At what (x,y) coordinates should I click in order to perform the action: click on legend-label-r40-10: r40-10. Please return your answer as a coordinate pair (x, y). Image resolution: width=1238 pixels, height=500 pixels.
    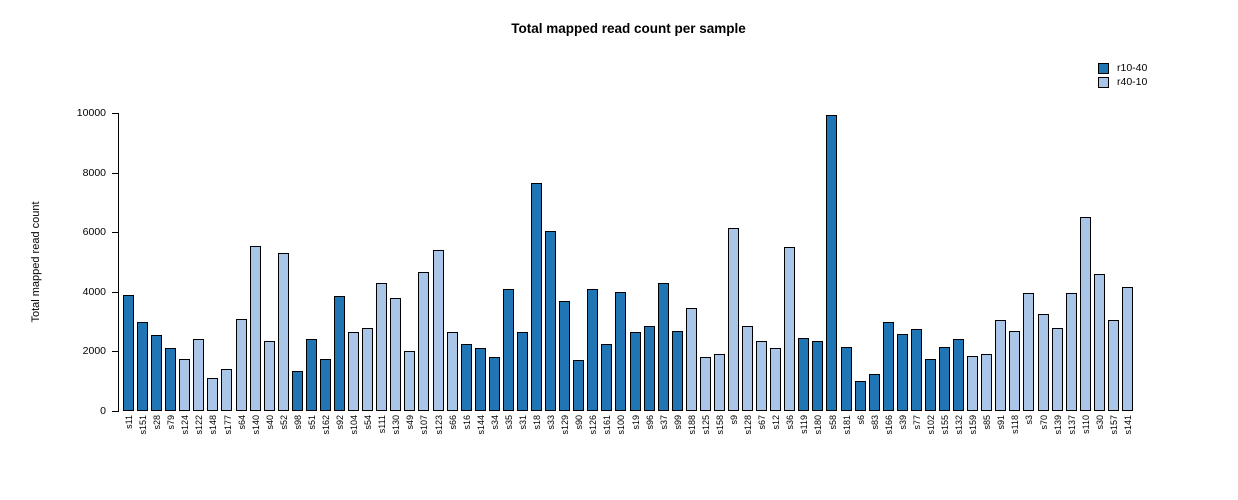
    Looking at the image, I should click on (1132, 82).